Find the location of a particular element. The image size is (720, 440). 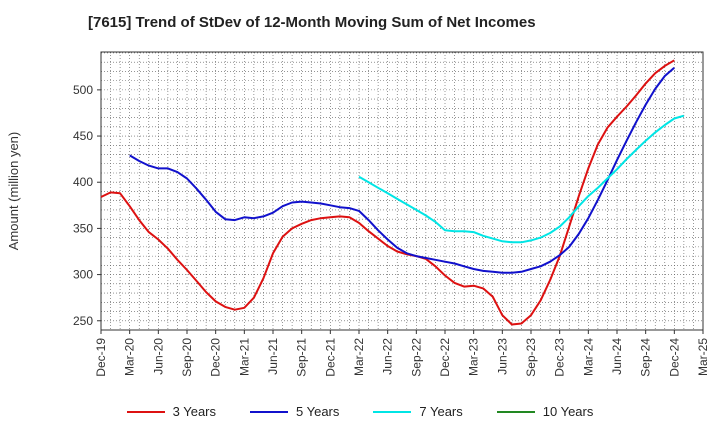

series-line-7-years is located at coordinates (521, 179).